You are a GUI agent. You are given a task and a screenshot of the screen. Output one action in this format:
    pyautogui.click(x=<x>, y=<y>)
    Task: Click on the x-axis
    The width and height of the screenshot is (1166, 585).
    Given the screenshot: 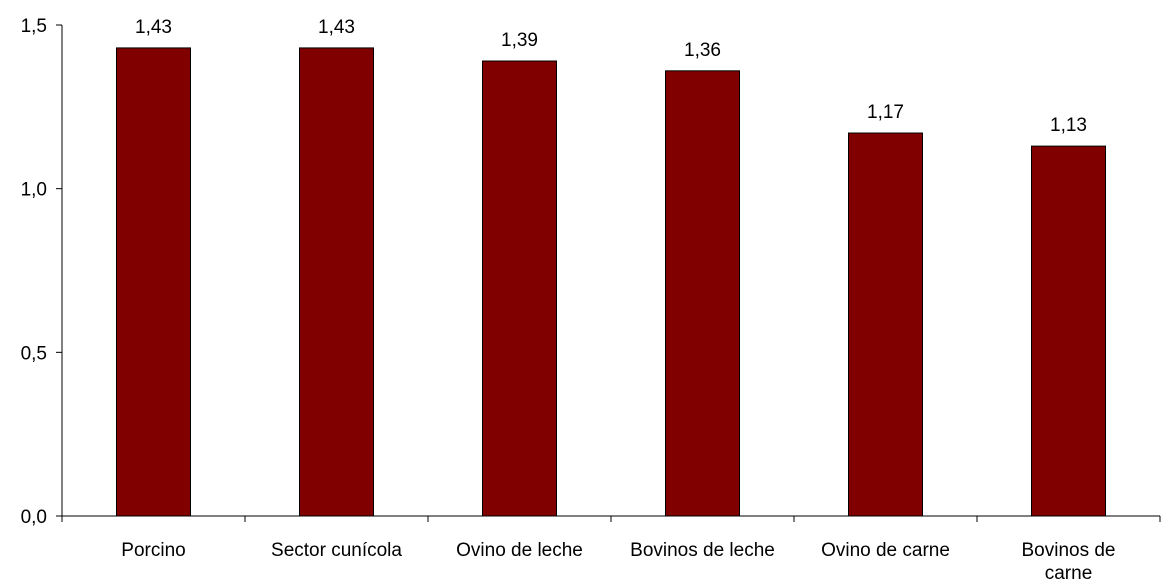 What is the action you would take?
    pyautogui.click(x=611, y=518)
    